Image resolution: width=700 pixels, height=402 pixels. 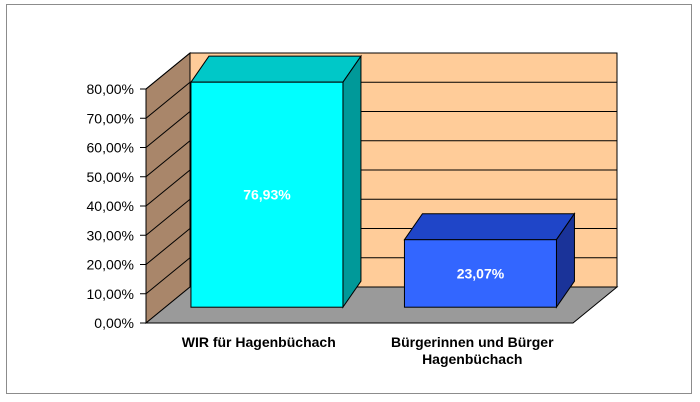 I want to click on y-tick-label: 30,00%, so click(x=110, y=235).